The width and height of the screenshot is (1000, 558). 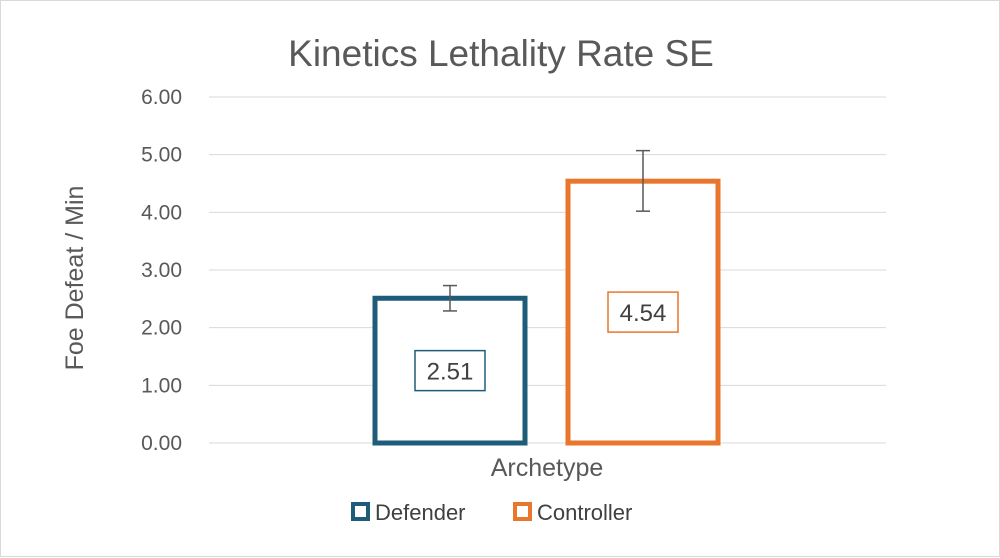 What do you see at coordinates (501, 53) in the screenshot?
I see `chart-title: Kinetics Lethality Rate SE` at bounding box center [501, 53].